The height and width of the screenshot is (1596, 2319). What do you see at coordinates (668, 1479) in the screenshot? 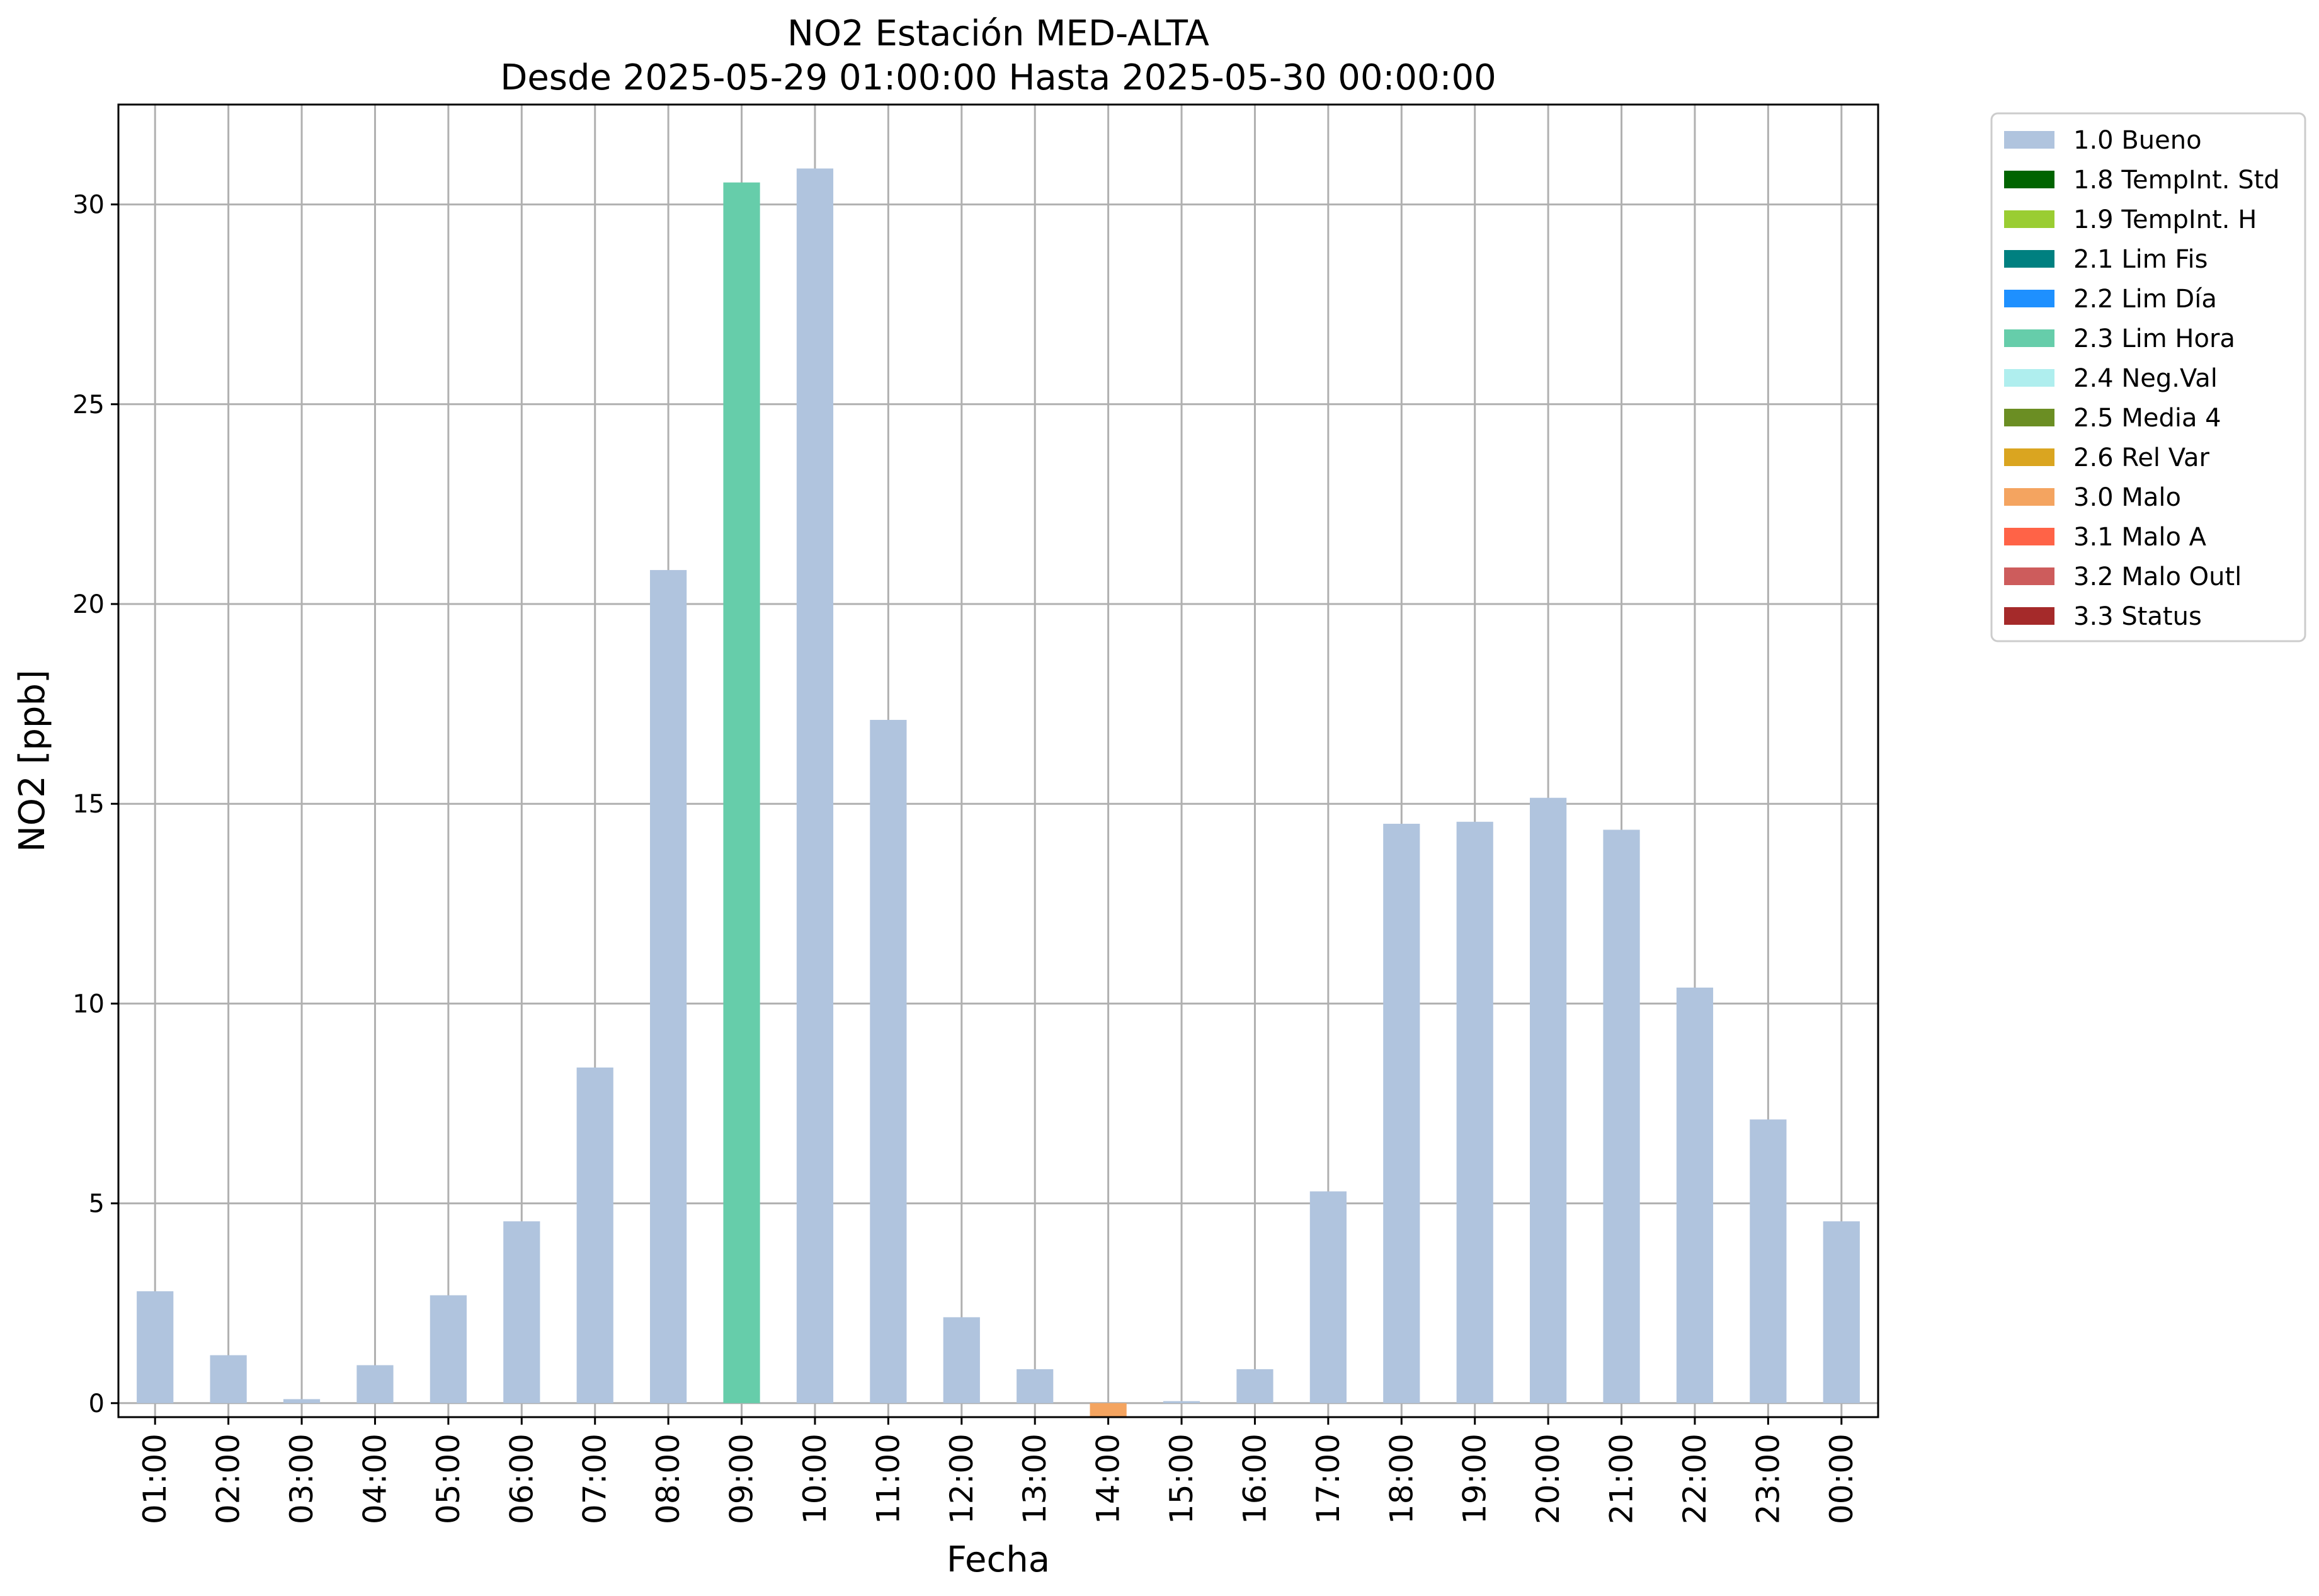
I see `x-tick-label: 08:00` at bounding box center [668, 1479].